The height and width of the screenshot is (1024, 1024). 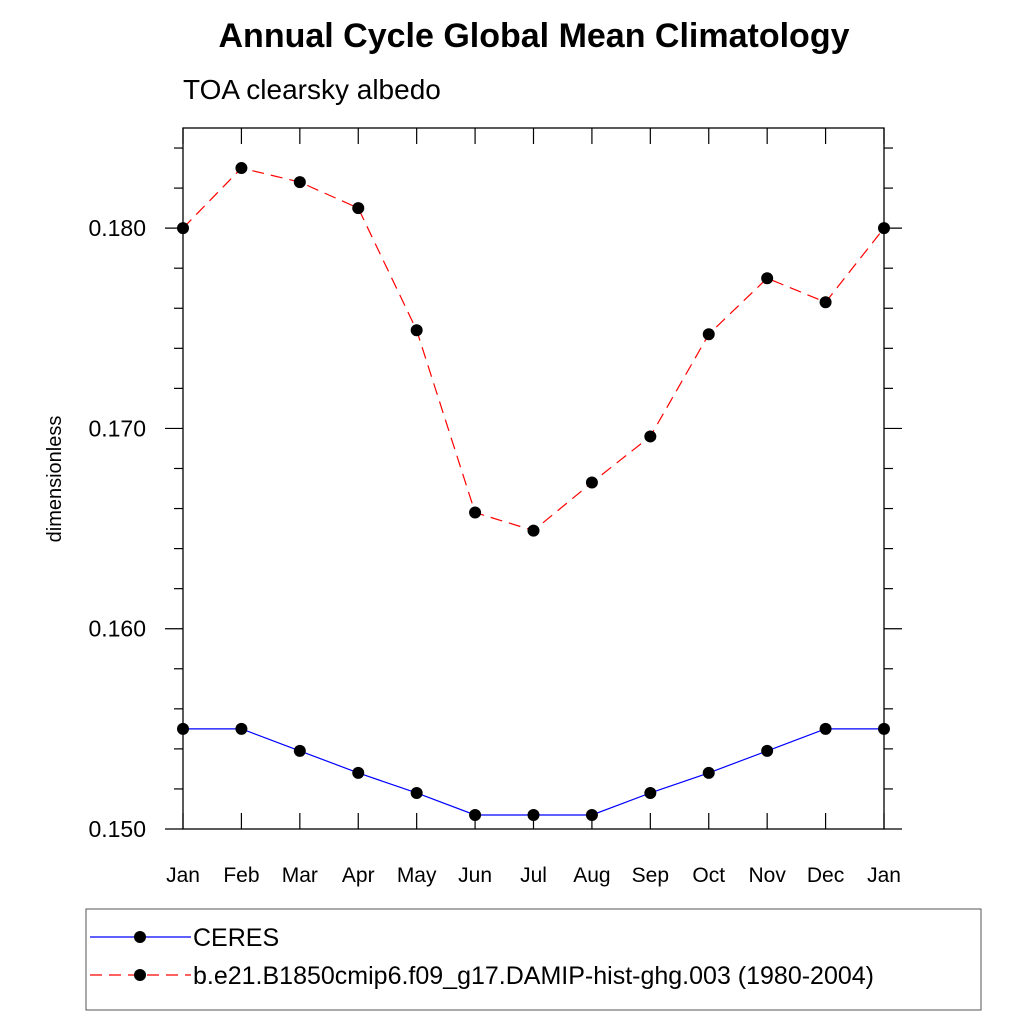 I want to click on x-tick-label: Nov, so click(x=767, y=875).